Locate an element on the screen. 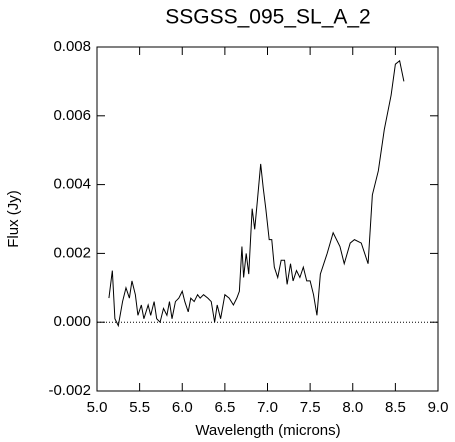  x-tick-label: 6.5 is located at coordinates (224, 407).